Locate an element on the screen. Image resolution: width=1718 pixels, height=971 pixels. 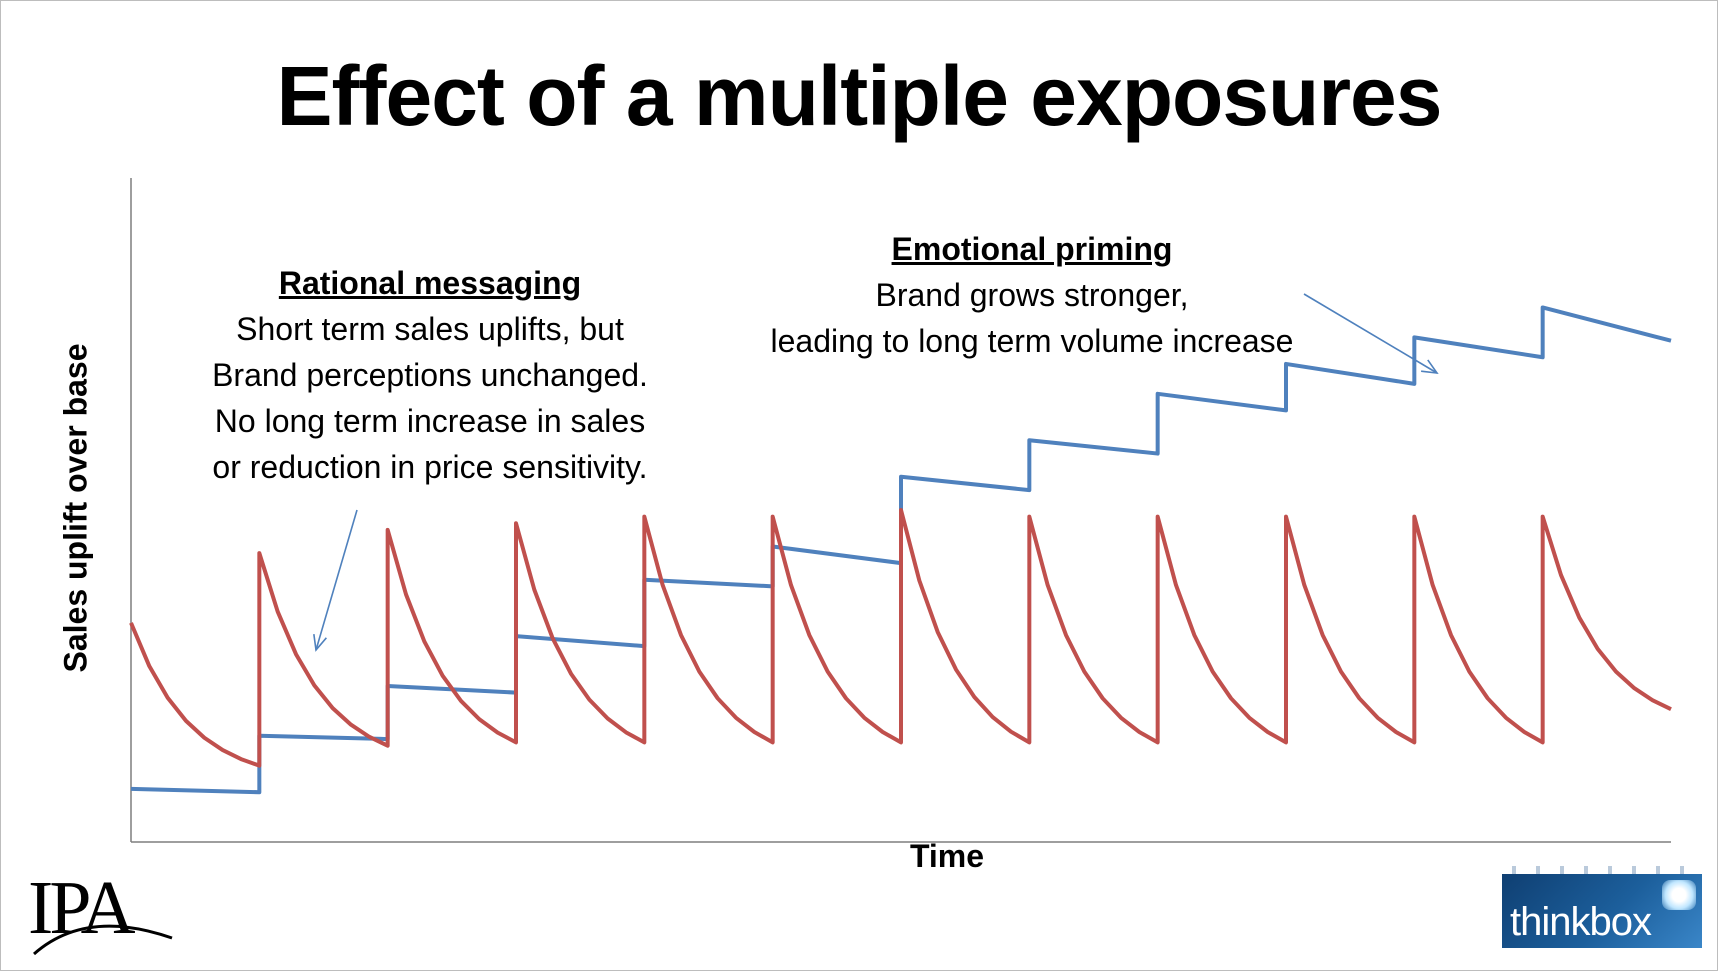
ipa-logo: IPA is located at coordinates (101, 913).